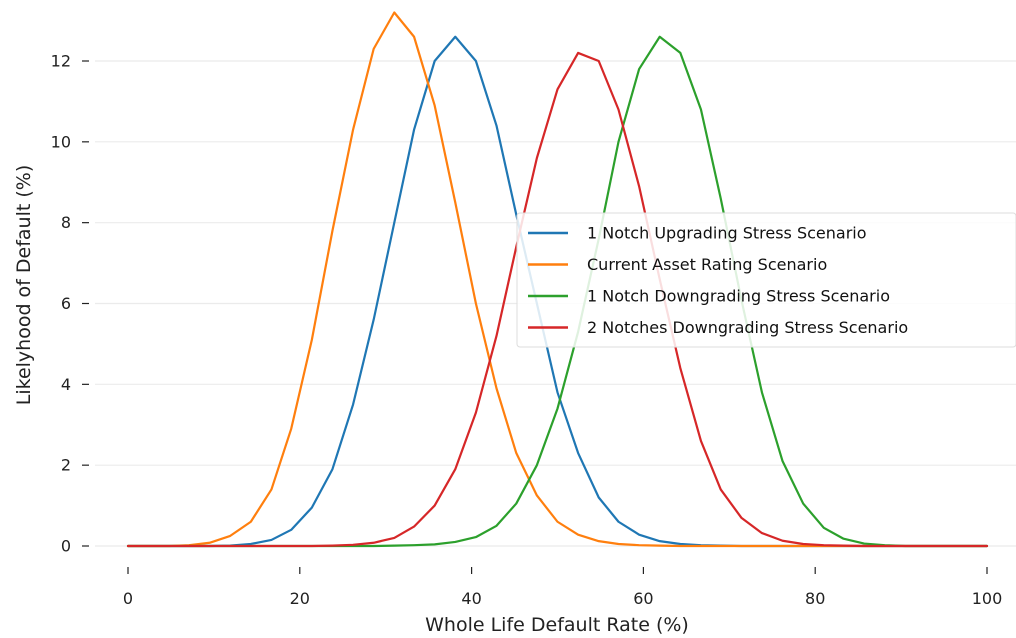  I want to click on y-tick-label: 0, so click(66, 546).